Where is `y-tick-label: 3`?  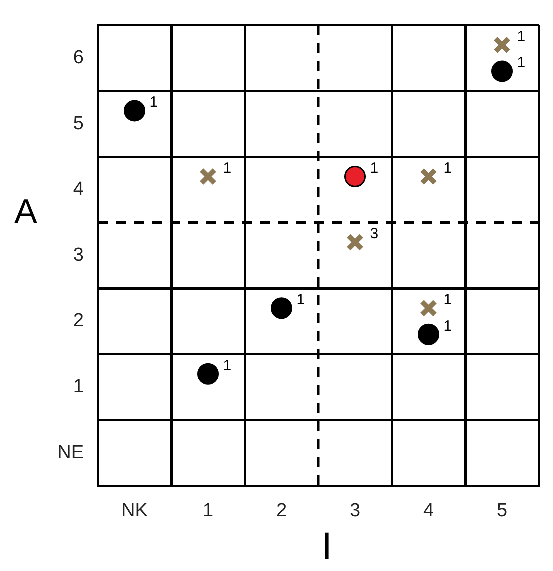 y-tick-label: 3 is located at coordinates (78, 255).